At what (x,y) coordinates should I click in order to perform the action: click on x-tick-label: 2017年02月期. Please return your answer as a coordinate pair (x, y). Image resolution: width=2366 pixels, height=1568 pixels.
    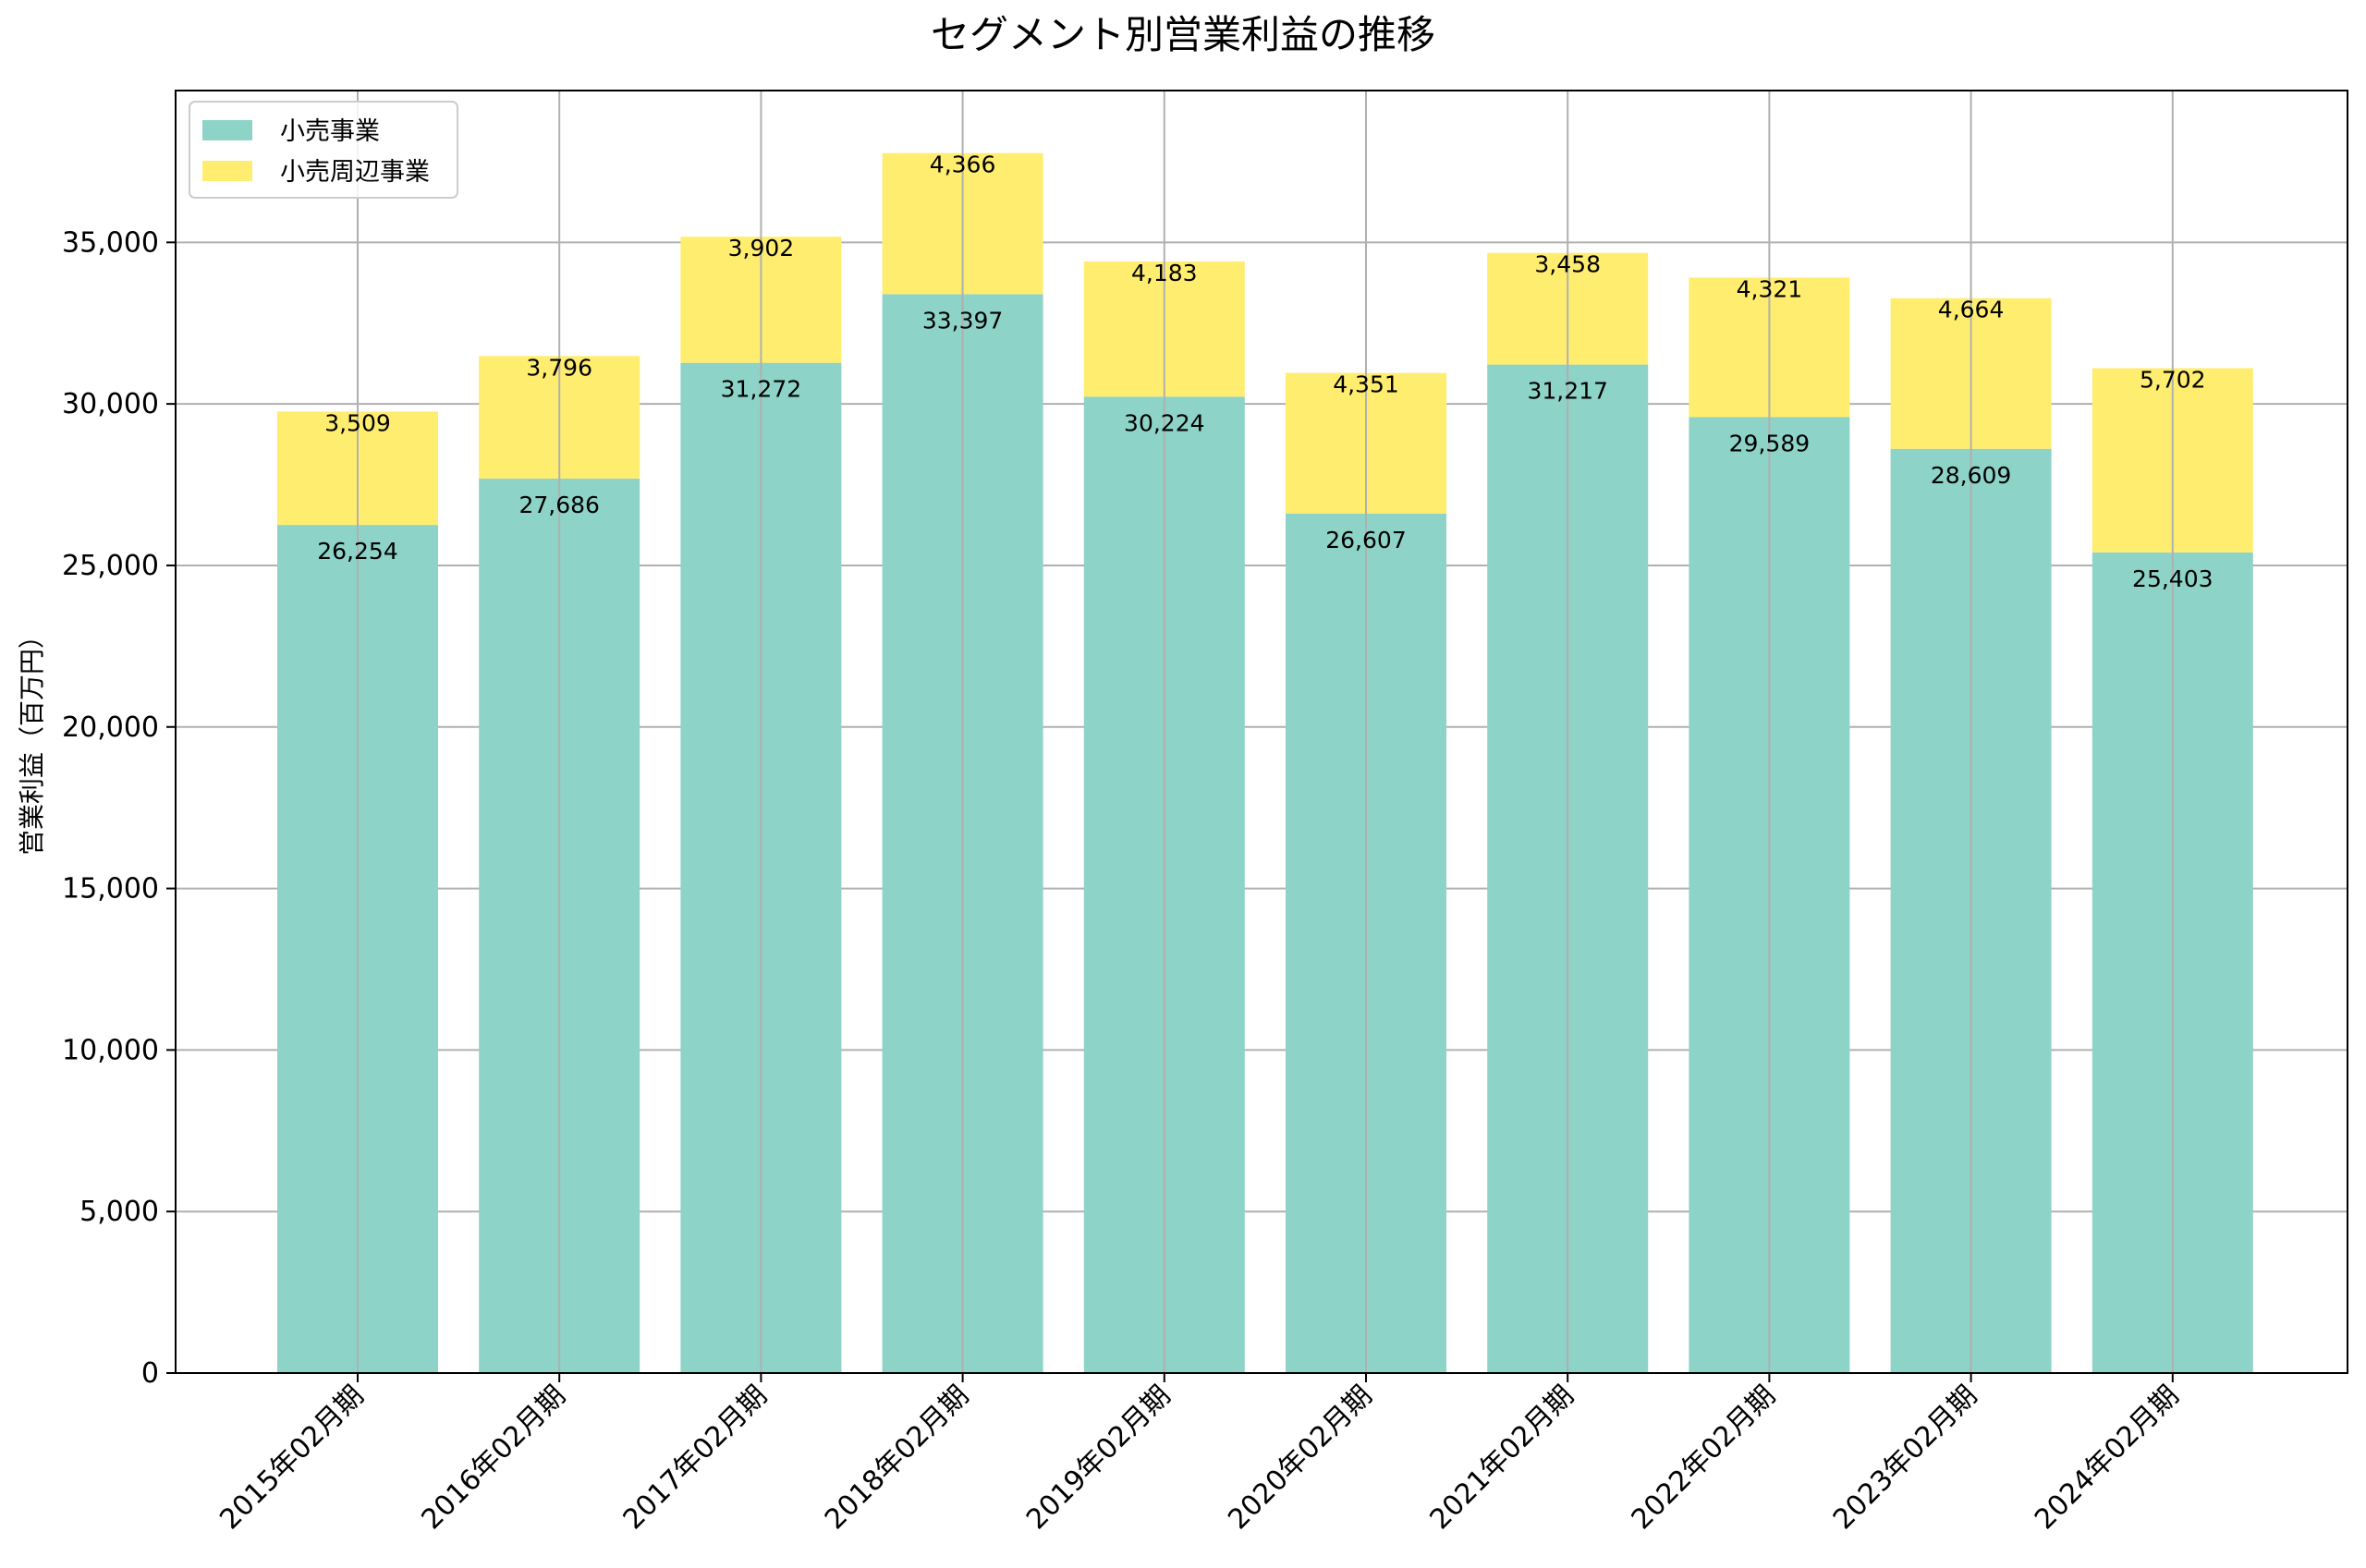
    Looking at the image, I should click on (695, 1458).